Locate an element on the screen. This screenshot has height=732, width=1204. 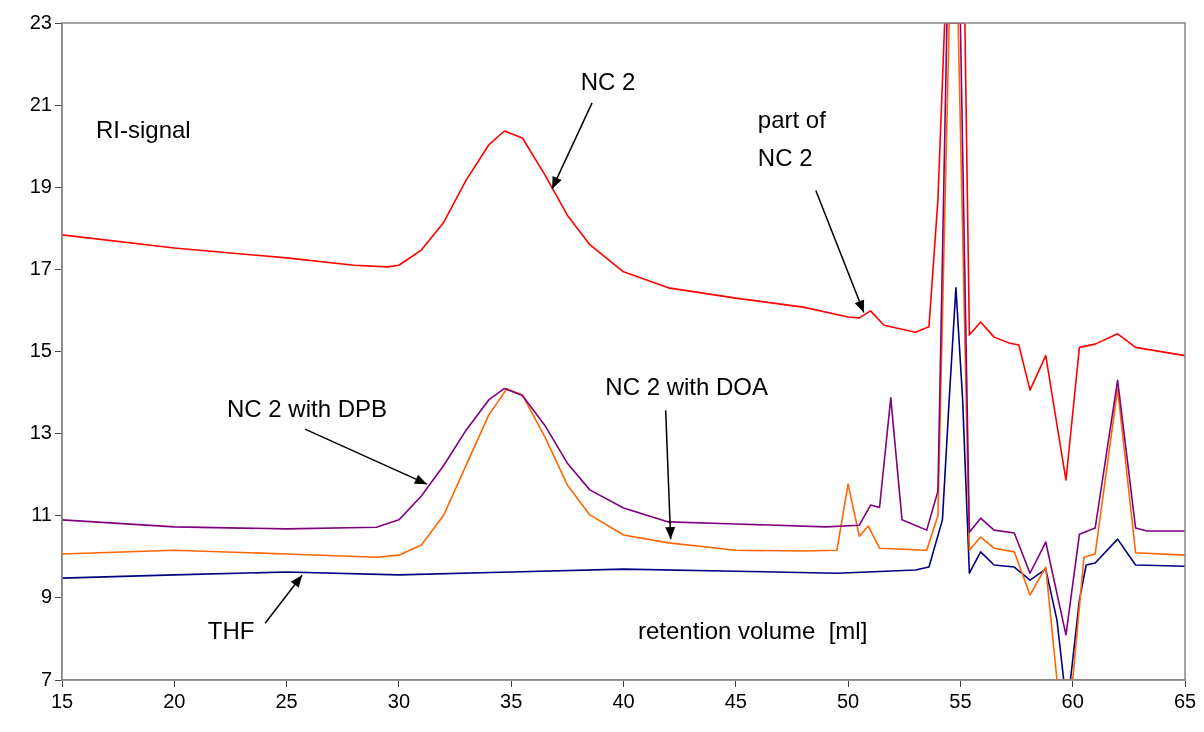
x-tick-label: 40 is located at coordinates (623, 700).